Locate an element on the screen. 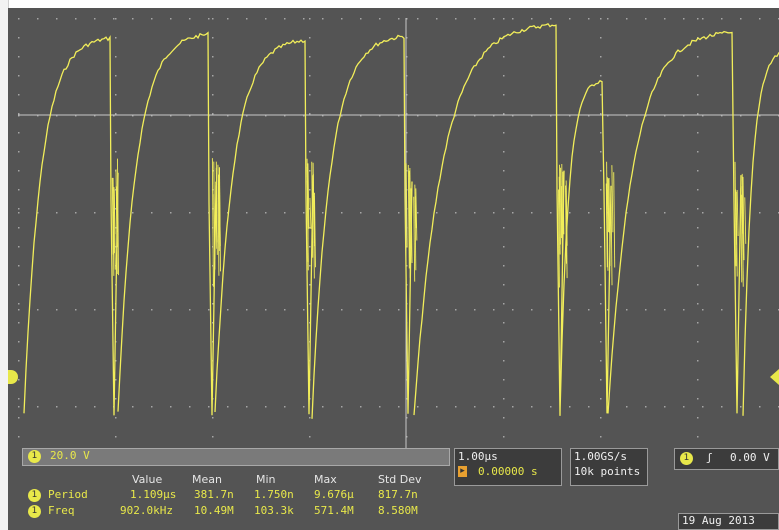 This screenshot has height=530, width=779. freq-max: 571.4M is located at coordinates (334, 510).